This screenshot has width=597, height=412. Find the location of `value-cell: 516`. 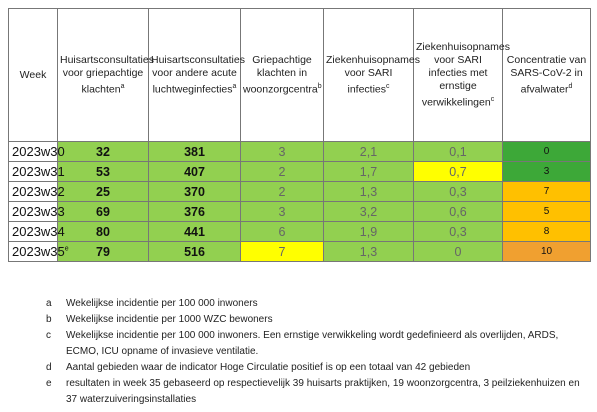

value-cell: 516 is located at coordinates (194, 251).